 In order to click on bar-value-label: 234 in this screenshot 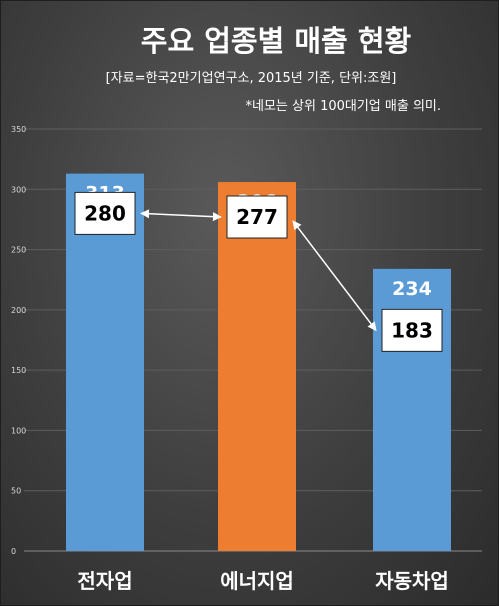, I will do `click(412, 289)`.